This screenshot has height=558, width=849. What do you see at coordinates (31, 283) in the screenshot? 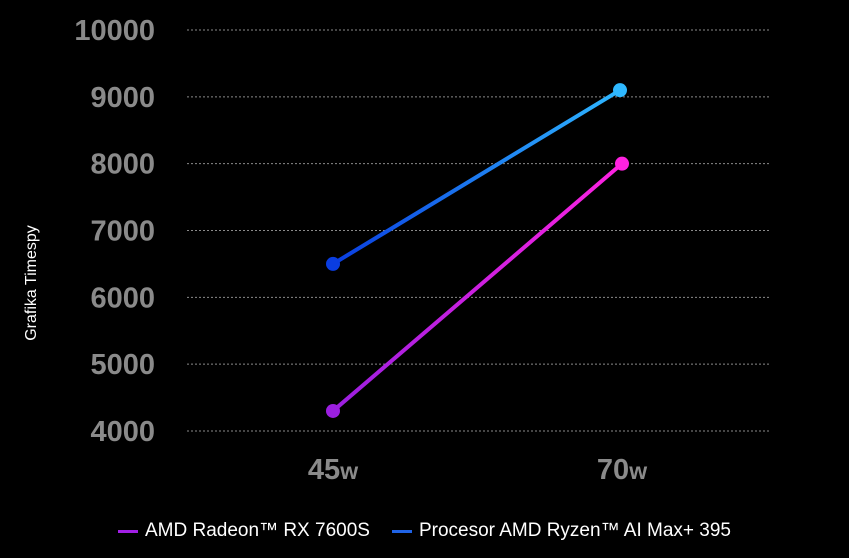
I see `y-axis-label: Grafika Timespy` at bounding box center [31, 283].